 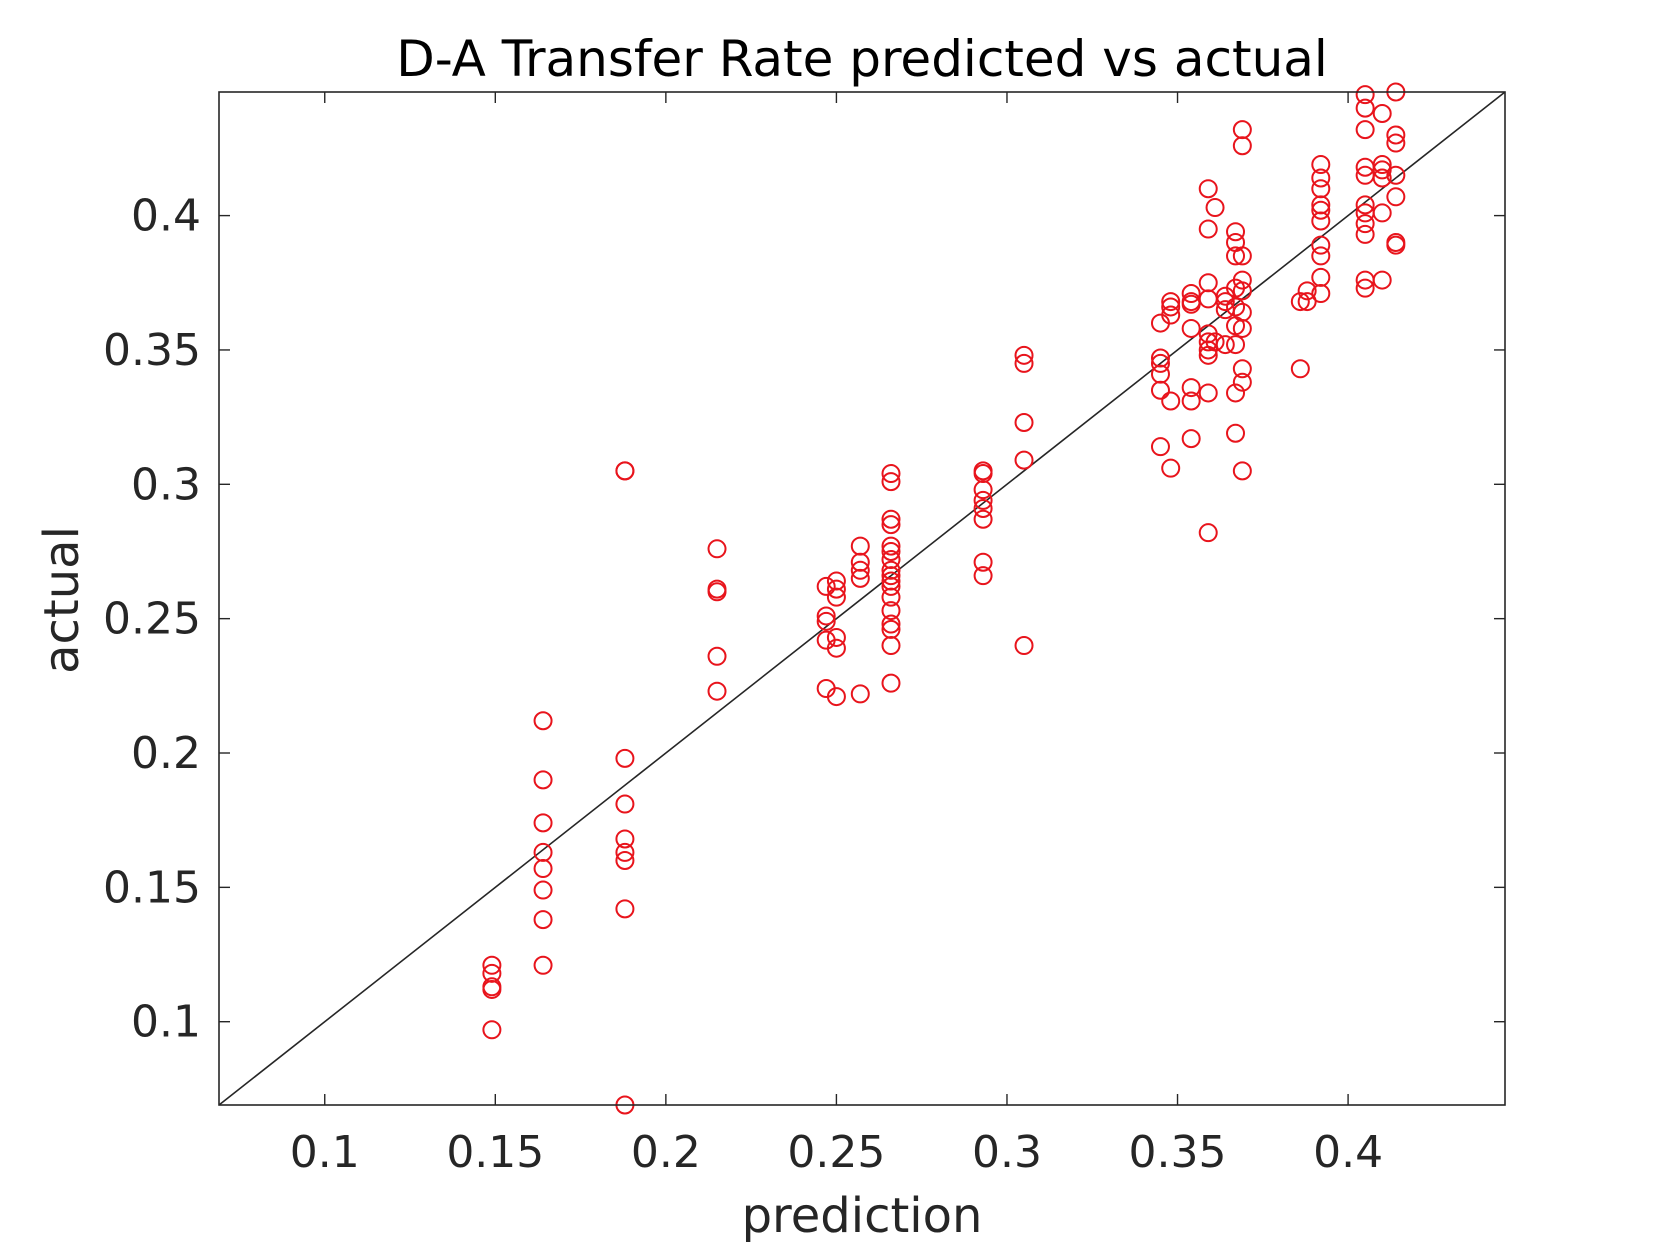 What do you see at coordinates (152, 350) in the screenshot?
I see `y-tick-label: 0.35` at bounding box center [152, 350].